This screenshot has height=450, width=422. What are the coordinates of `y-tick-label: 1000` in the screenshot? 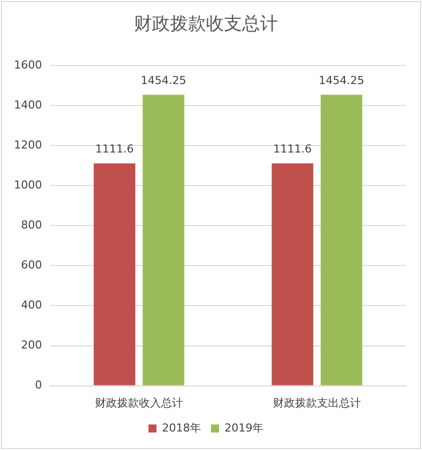 It's located at (28, 185).